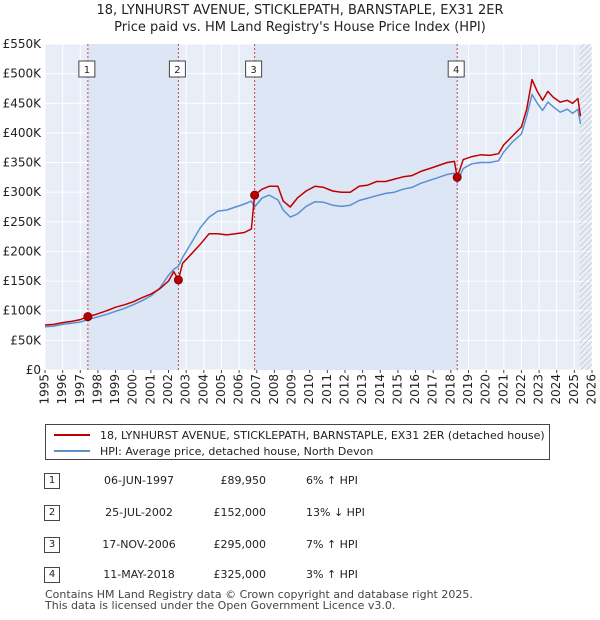  Describe the element at coordinates (294, 546) in the screenshot. I see `sale-row: 3 17-NOV-2006 £295,000 7% ↑ HPI` at that location.